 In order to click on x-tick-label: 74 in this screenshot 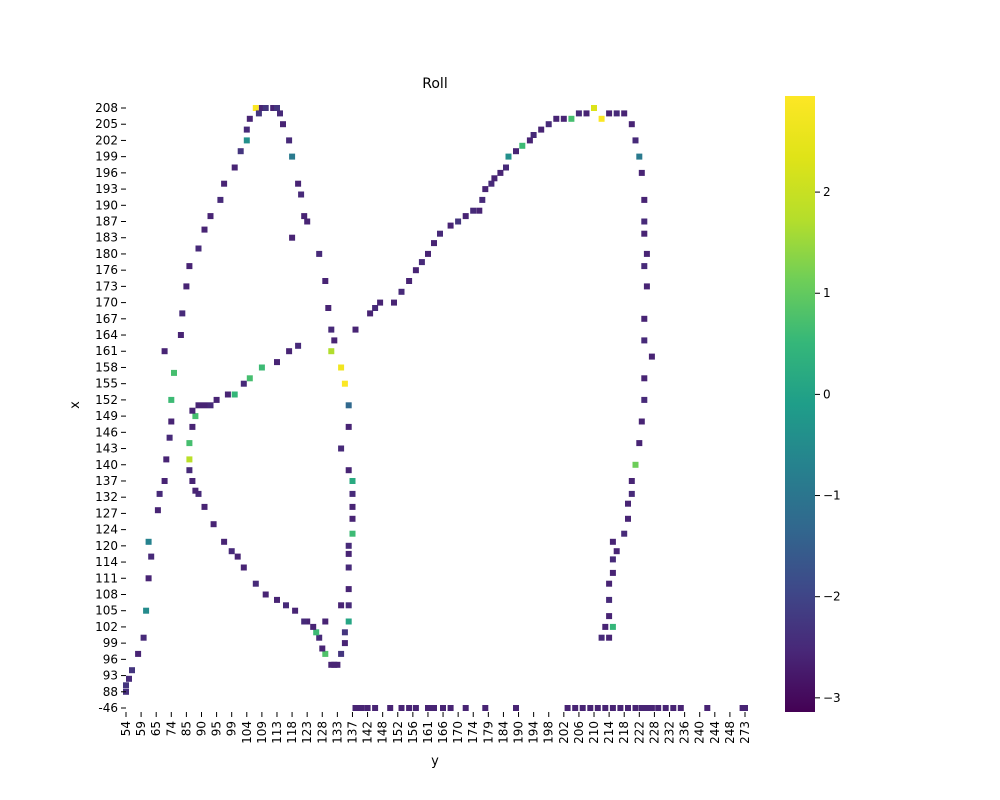, I will do `click(171, 728)`.